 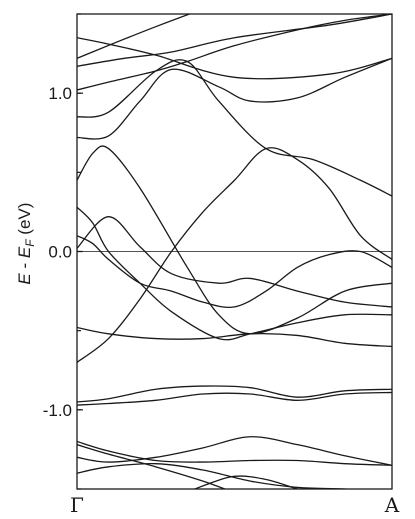 I want to click on y-tick-label: 0.0, so click(x=60, y=252).